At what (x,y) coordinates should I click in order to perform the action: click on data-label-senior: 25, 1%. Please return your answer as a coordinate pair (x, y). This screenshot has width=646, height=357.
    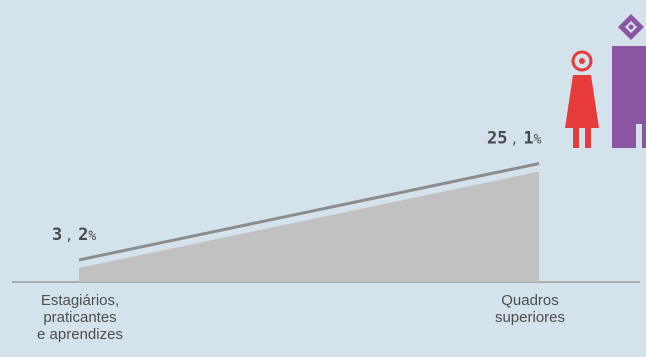
    Looking at the image, I should click on (514, 139).